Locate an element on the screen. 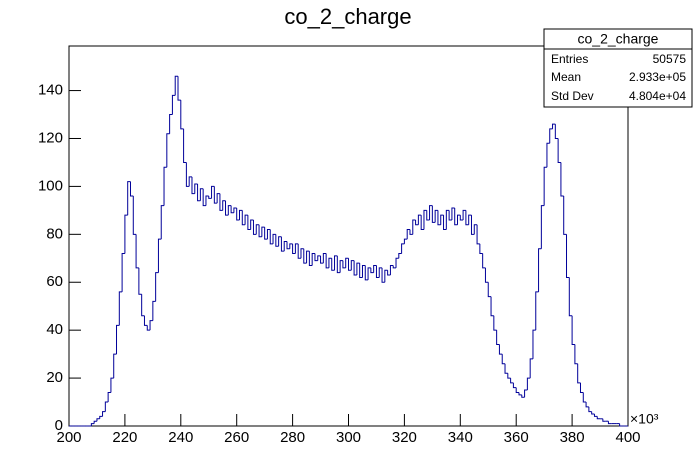 This screenshot has width=698, height=474. x-tick-label: 300 is located at coordinates (348, 437).